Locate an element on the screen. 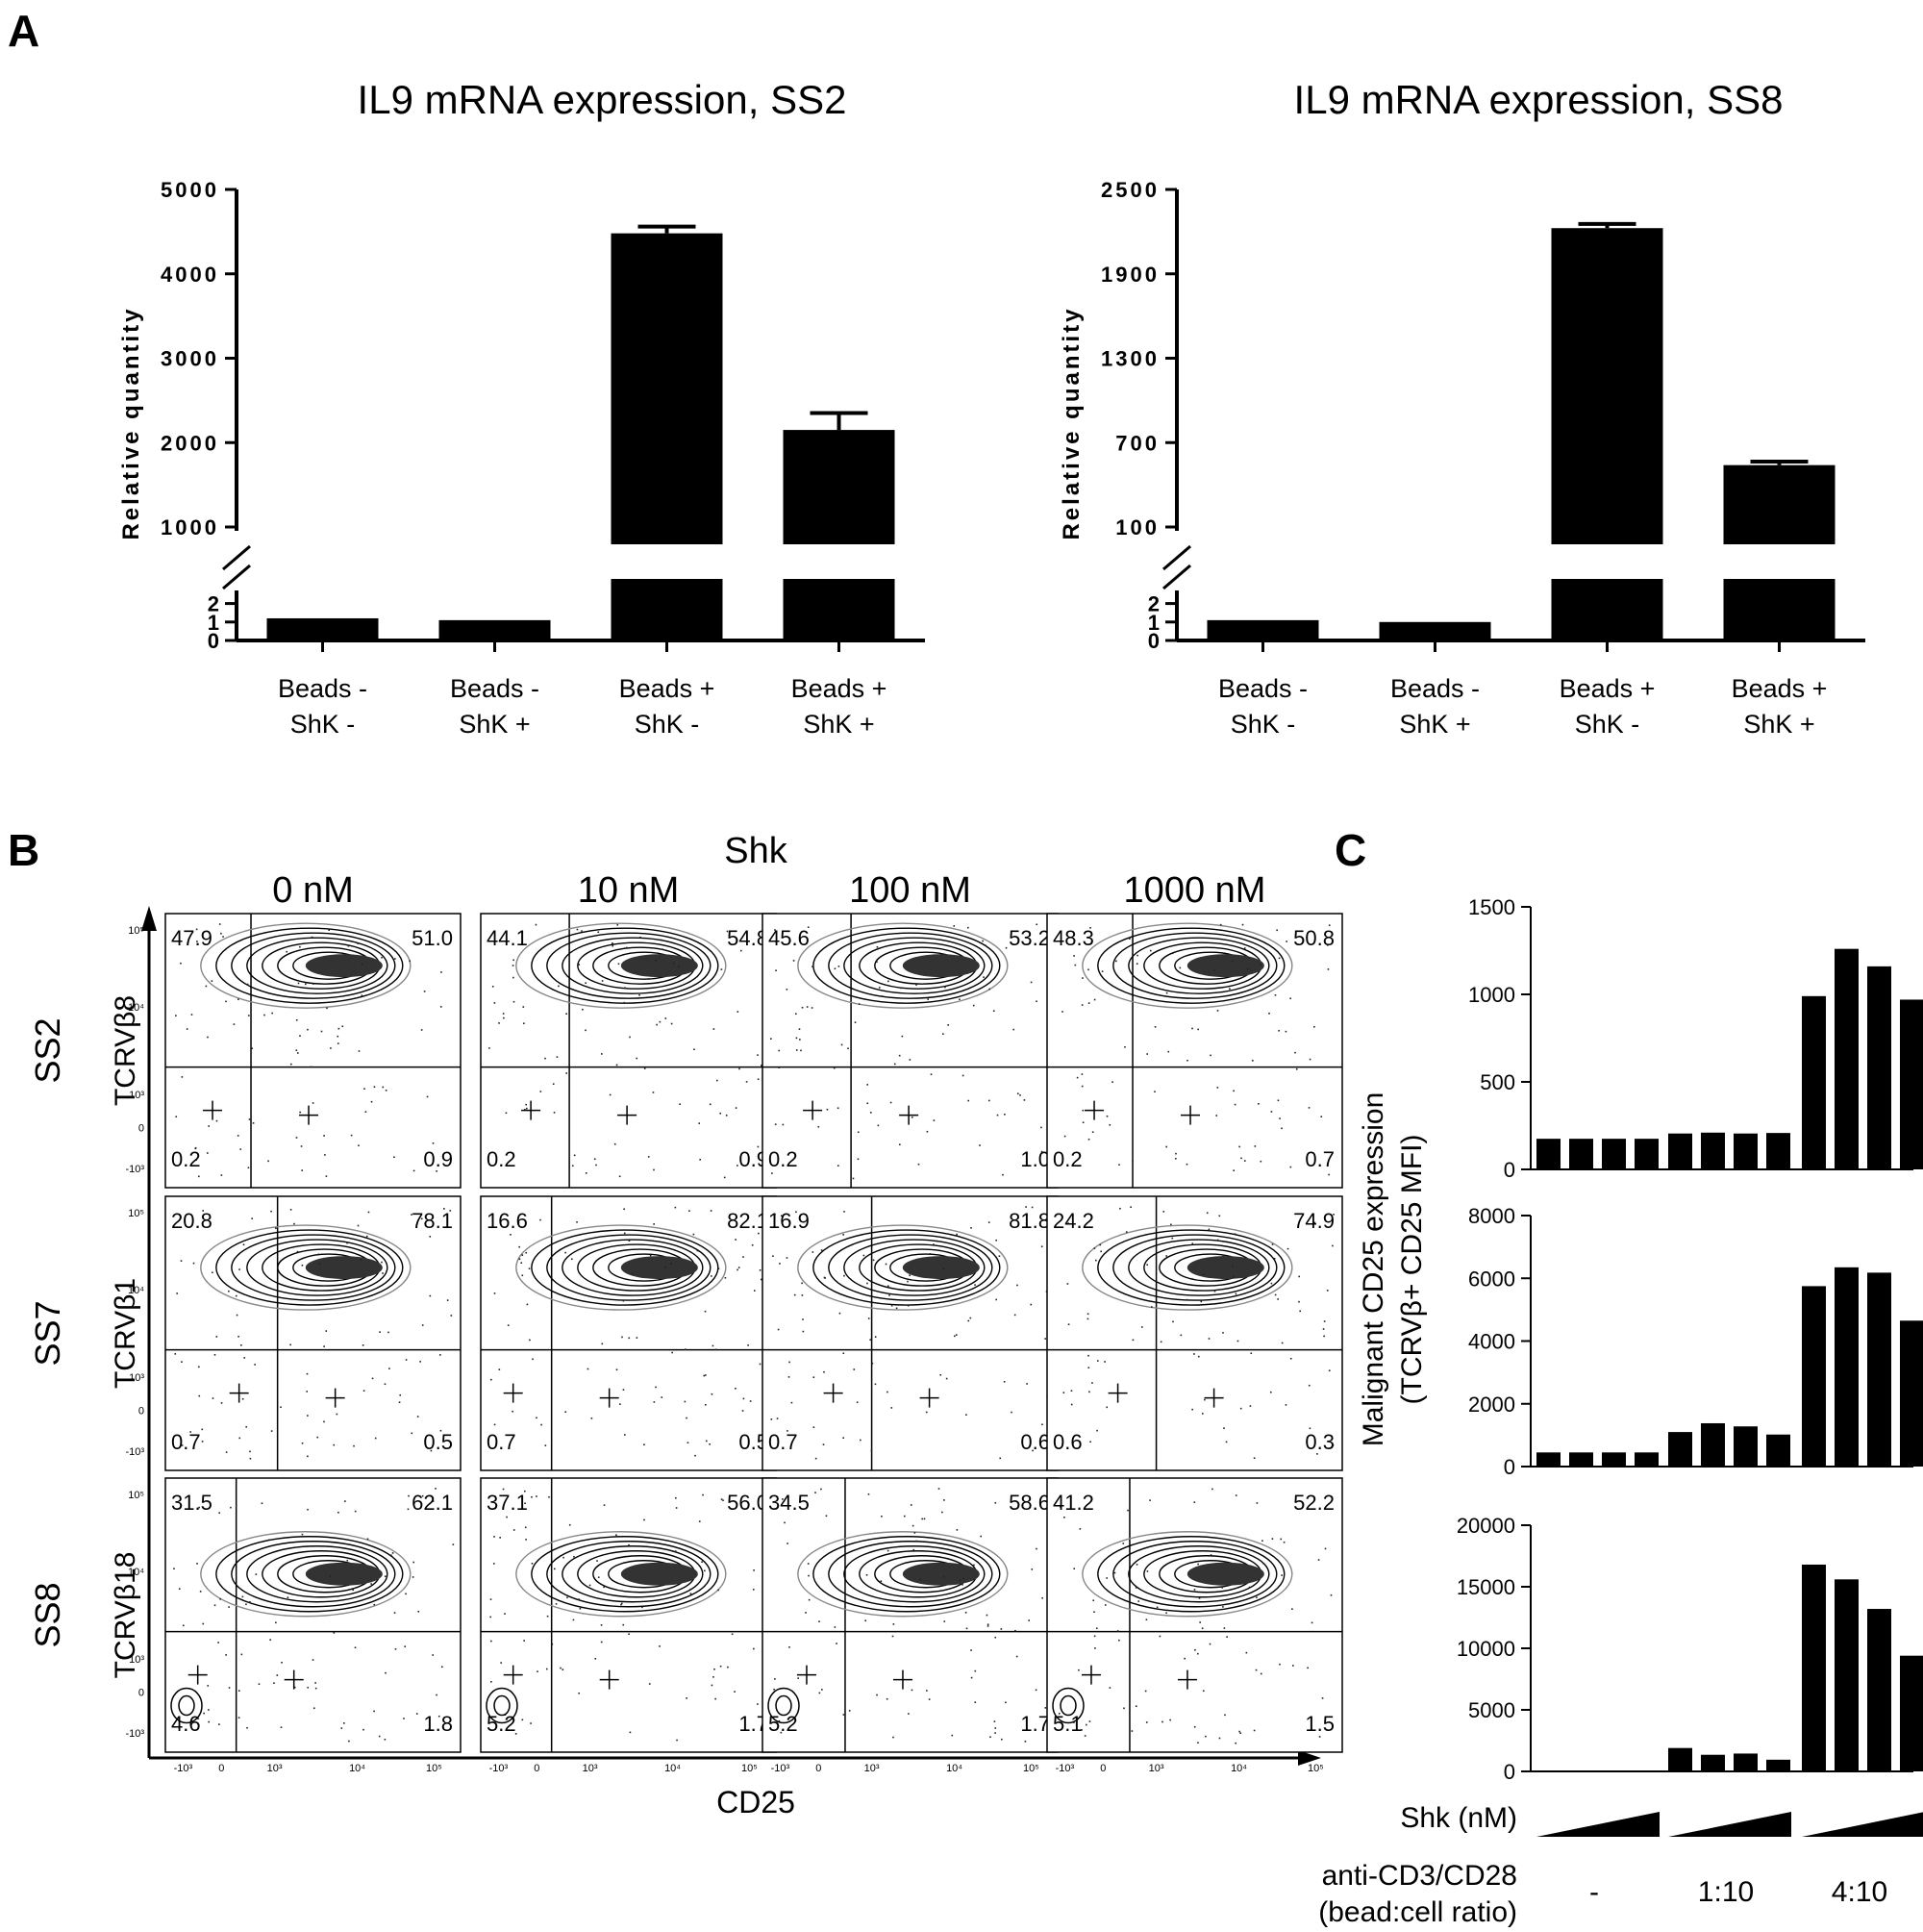  flow-panel-frame is located at coordinates (910, 1615).